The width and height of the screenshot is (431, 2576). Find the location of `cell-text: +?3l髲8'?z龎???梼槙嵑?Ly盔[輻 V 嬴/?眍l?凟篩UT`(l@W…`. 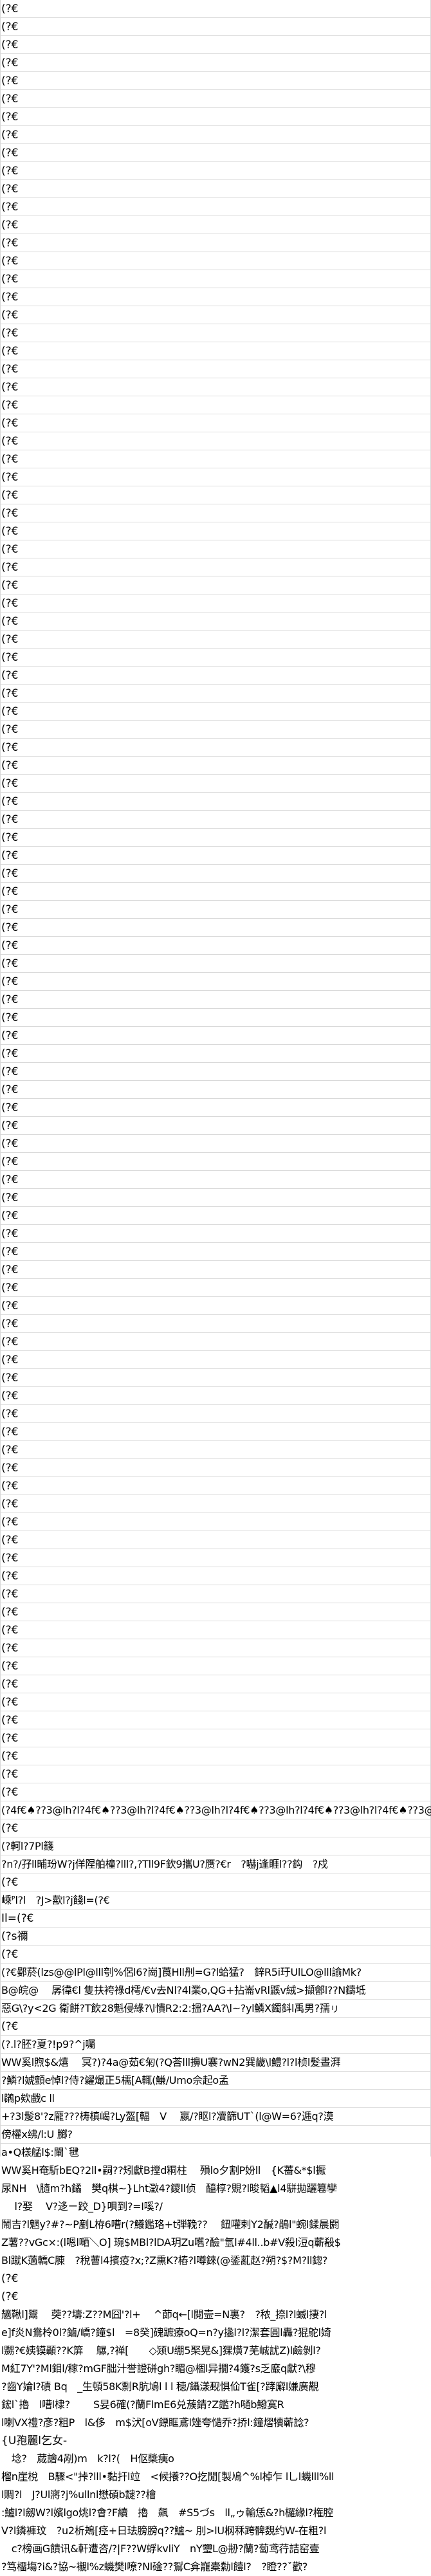

cell-text: +?3l髲8'?z龎???梼槙嵑?Ly盔[輻 V 嬴/?眍l?凟篩UT`(l@W… is located at coordinates (168, 2116).